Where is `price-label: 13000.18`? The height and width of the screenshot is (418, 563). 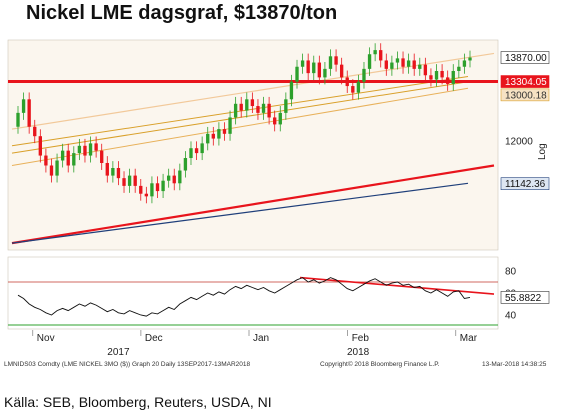 price-label: 13000.18 is located at coordinates (526, 95).